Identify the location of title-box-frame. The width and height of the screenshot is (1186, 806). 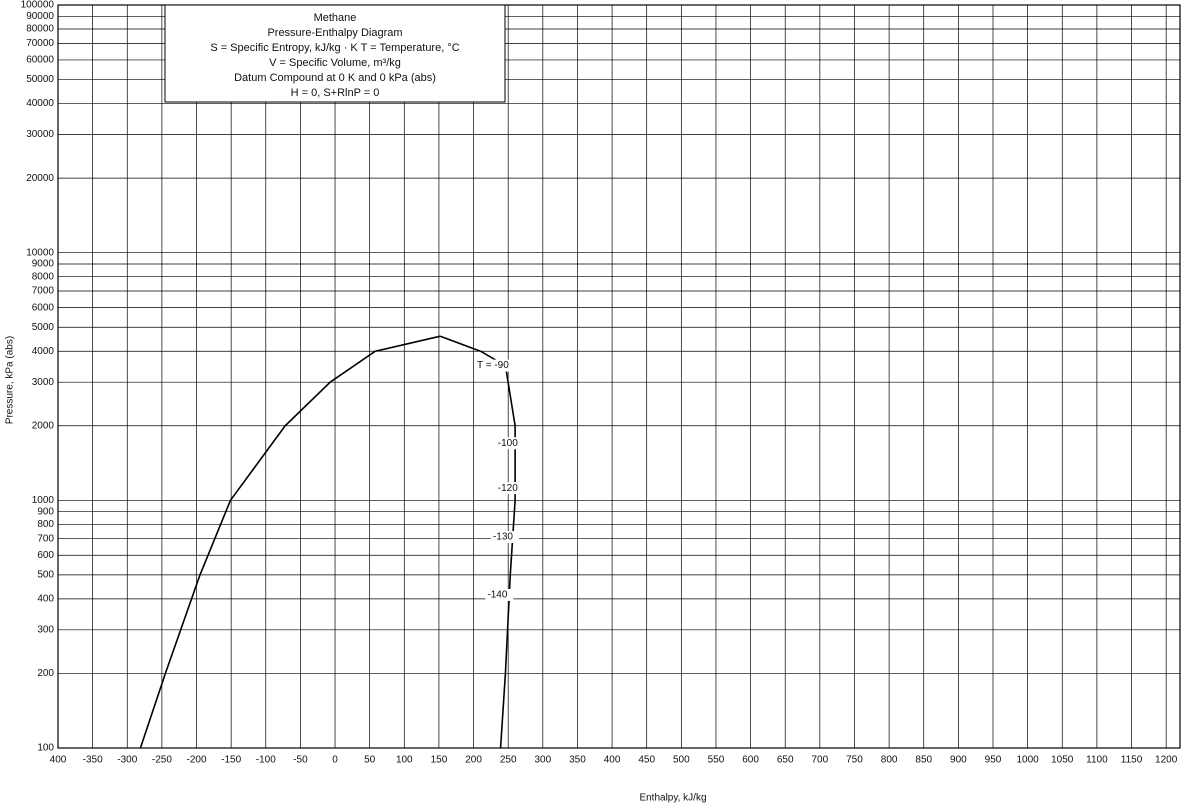
(335, 53).